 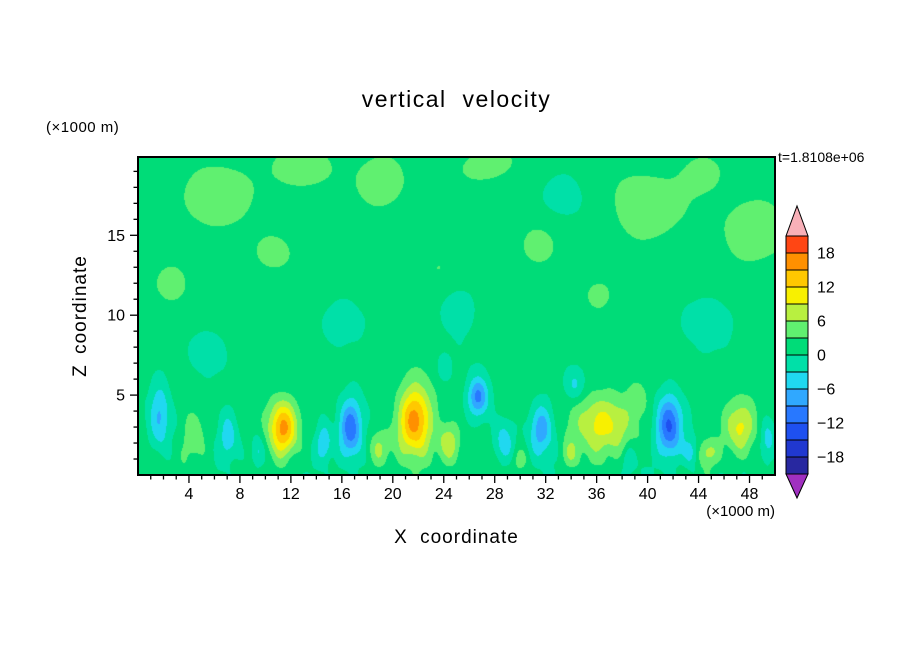 I want to click on chart-title: vertical velocity, so click(x=456, y=99).